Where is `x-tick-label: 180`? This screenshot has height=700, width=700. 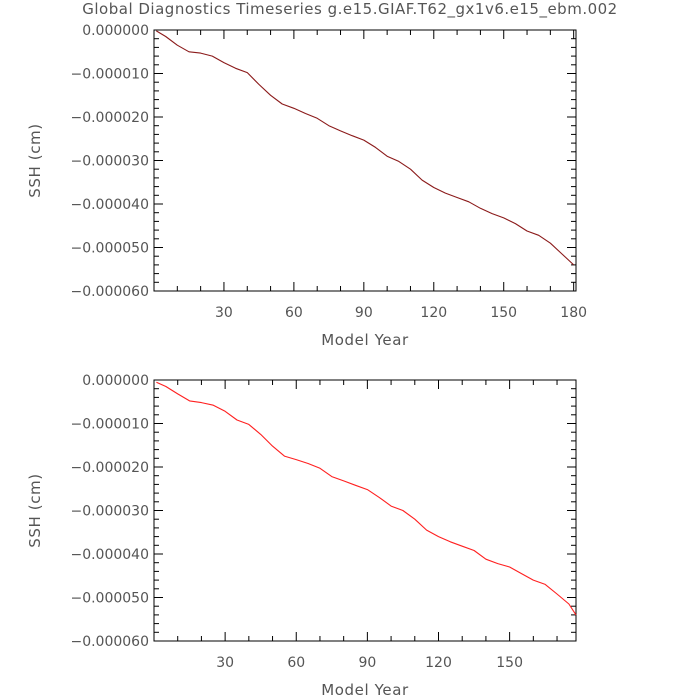
x-tick-label: 180 is located at coordinates (573, 313).